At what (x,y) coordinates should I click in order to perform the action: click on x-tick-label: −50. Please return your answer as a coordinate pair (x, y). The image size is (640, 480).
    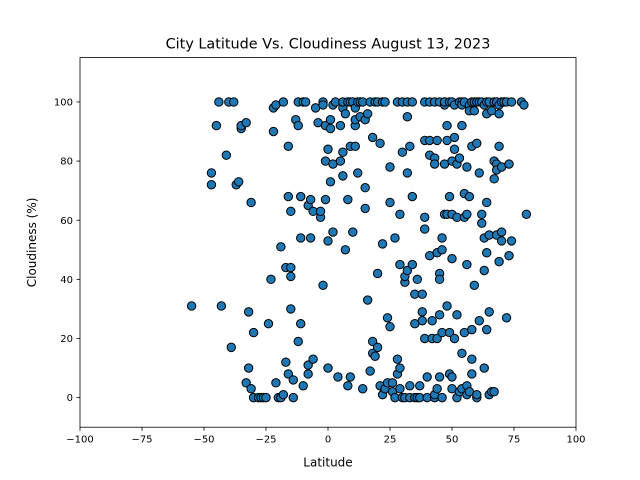
    Looking at the image, I should click on (203, 440).